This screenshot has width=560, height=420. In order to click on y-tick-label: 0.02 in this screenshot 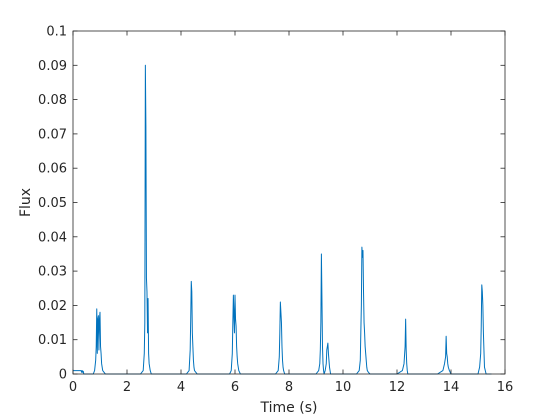, I will do `click(52, 306)`.